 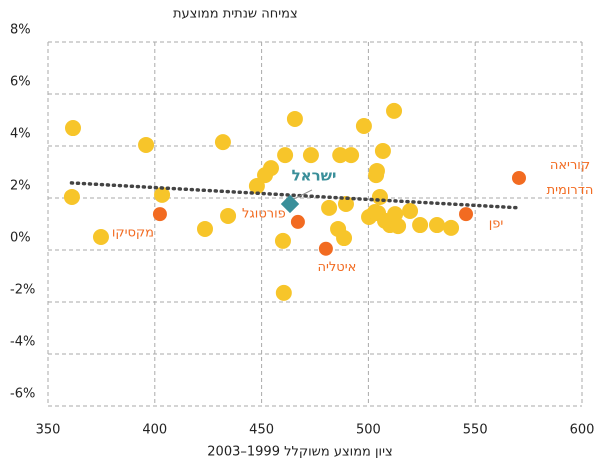 I want to click on x-tick-label: 600, so click(x=582, y=430).